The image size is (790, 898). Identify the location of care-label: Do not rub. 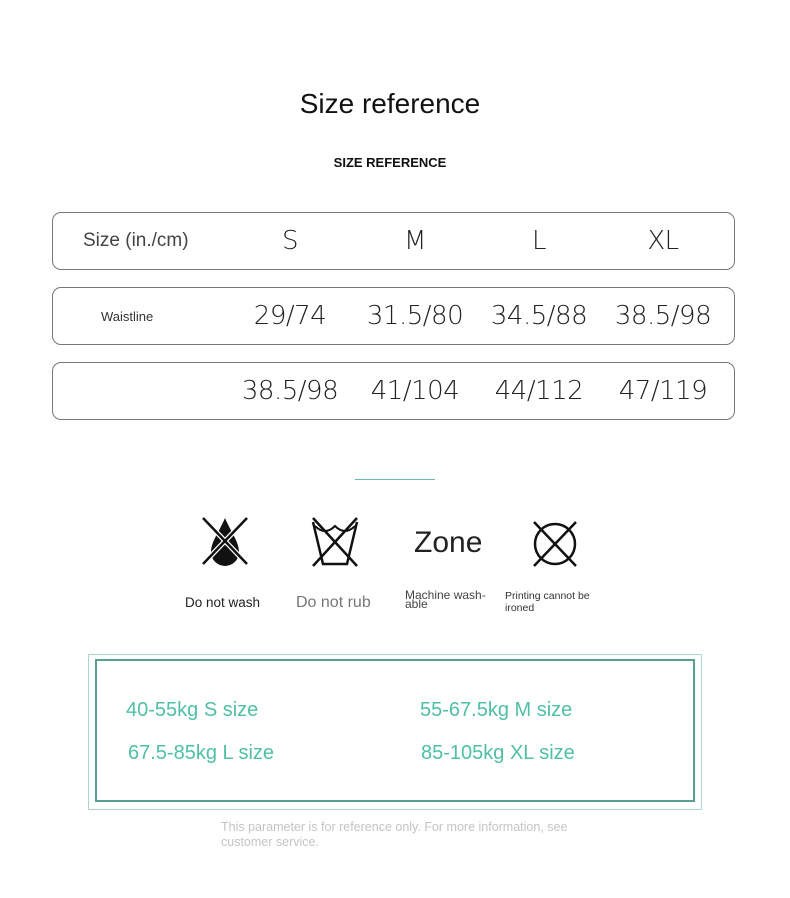
(333, 602).